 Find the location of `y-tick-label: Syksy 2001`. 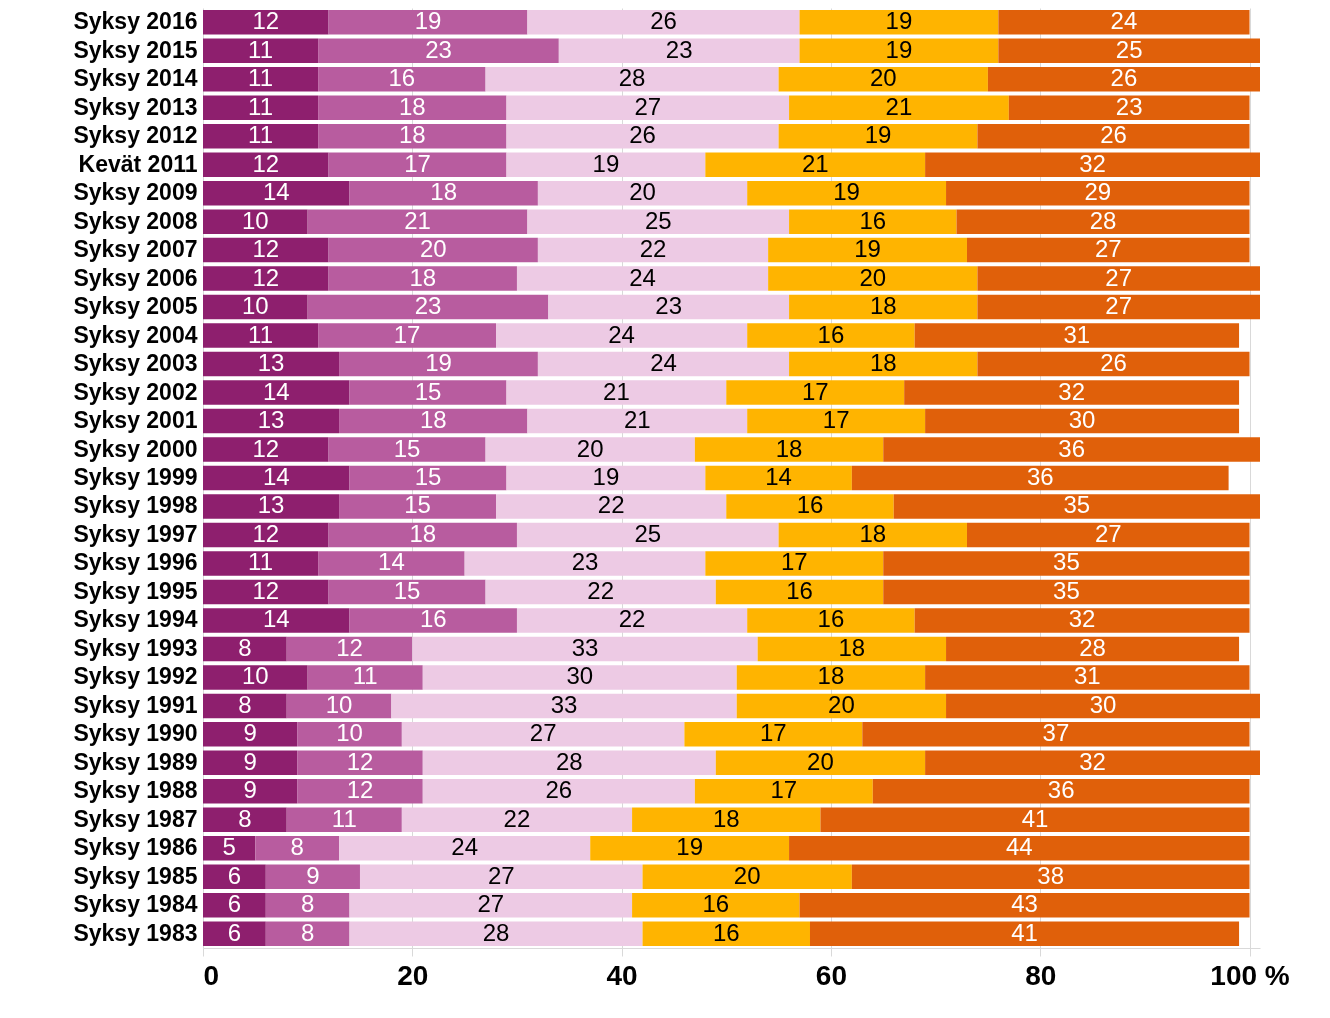

y-tick-label: Syksy 2001 is located at coordinates (135, 420).